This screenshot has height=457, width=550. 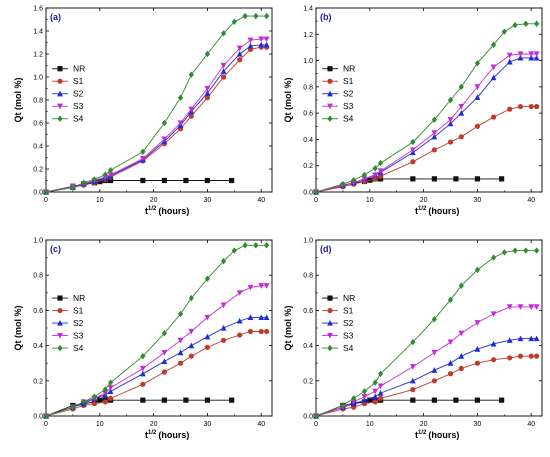 What do you see at coordinates (288, 328) in the screenshot?
I see `y-axis-label: Qt (mol %)` at bounding box center [288, 328].